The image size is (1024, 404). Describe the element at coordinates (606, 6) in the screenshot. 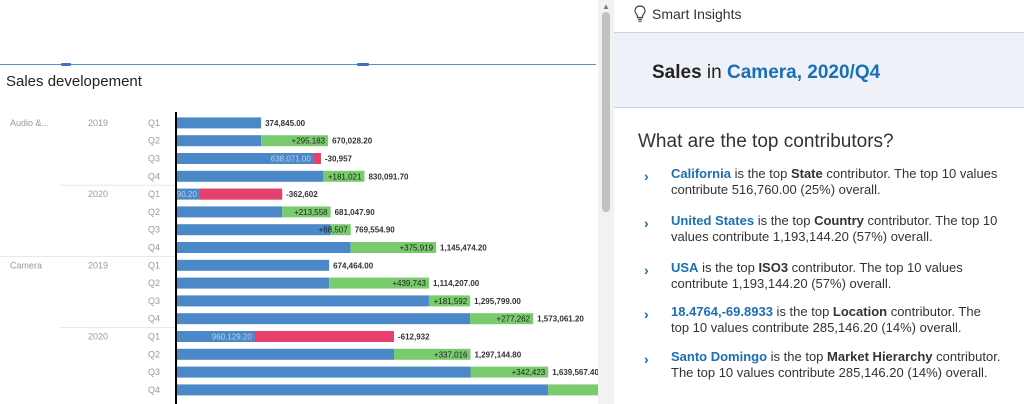

I see `scroll-up-arrow-icon: ▲` at that location.